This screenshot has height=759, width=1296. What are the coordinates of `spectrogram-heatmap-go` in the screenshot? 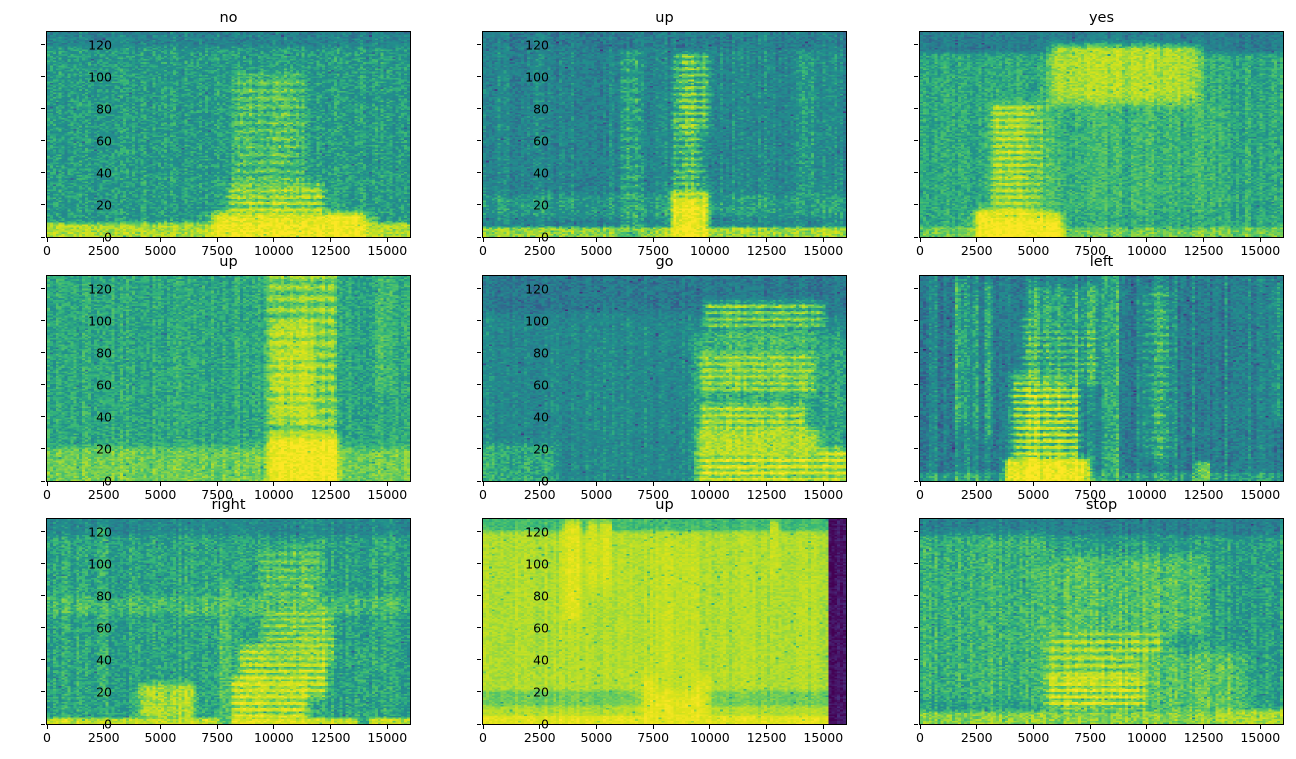 It's located at (664, 378).